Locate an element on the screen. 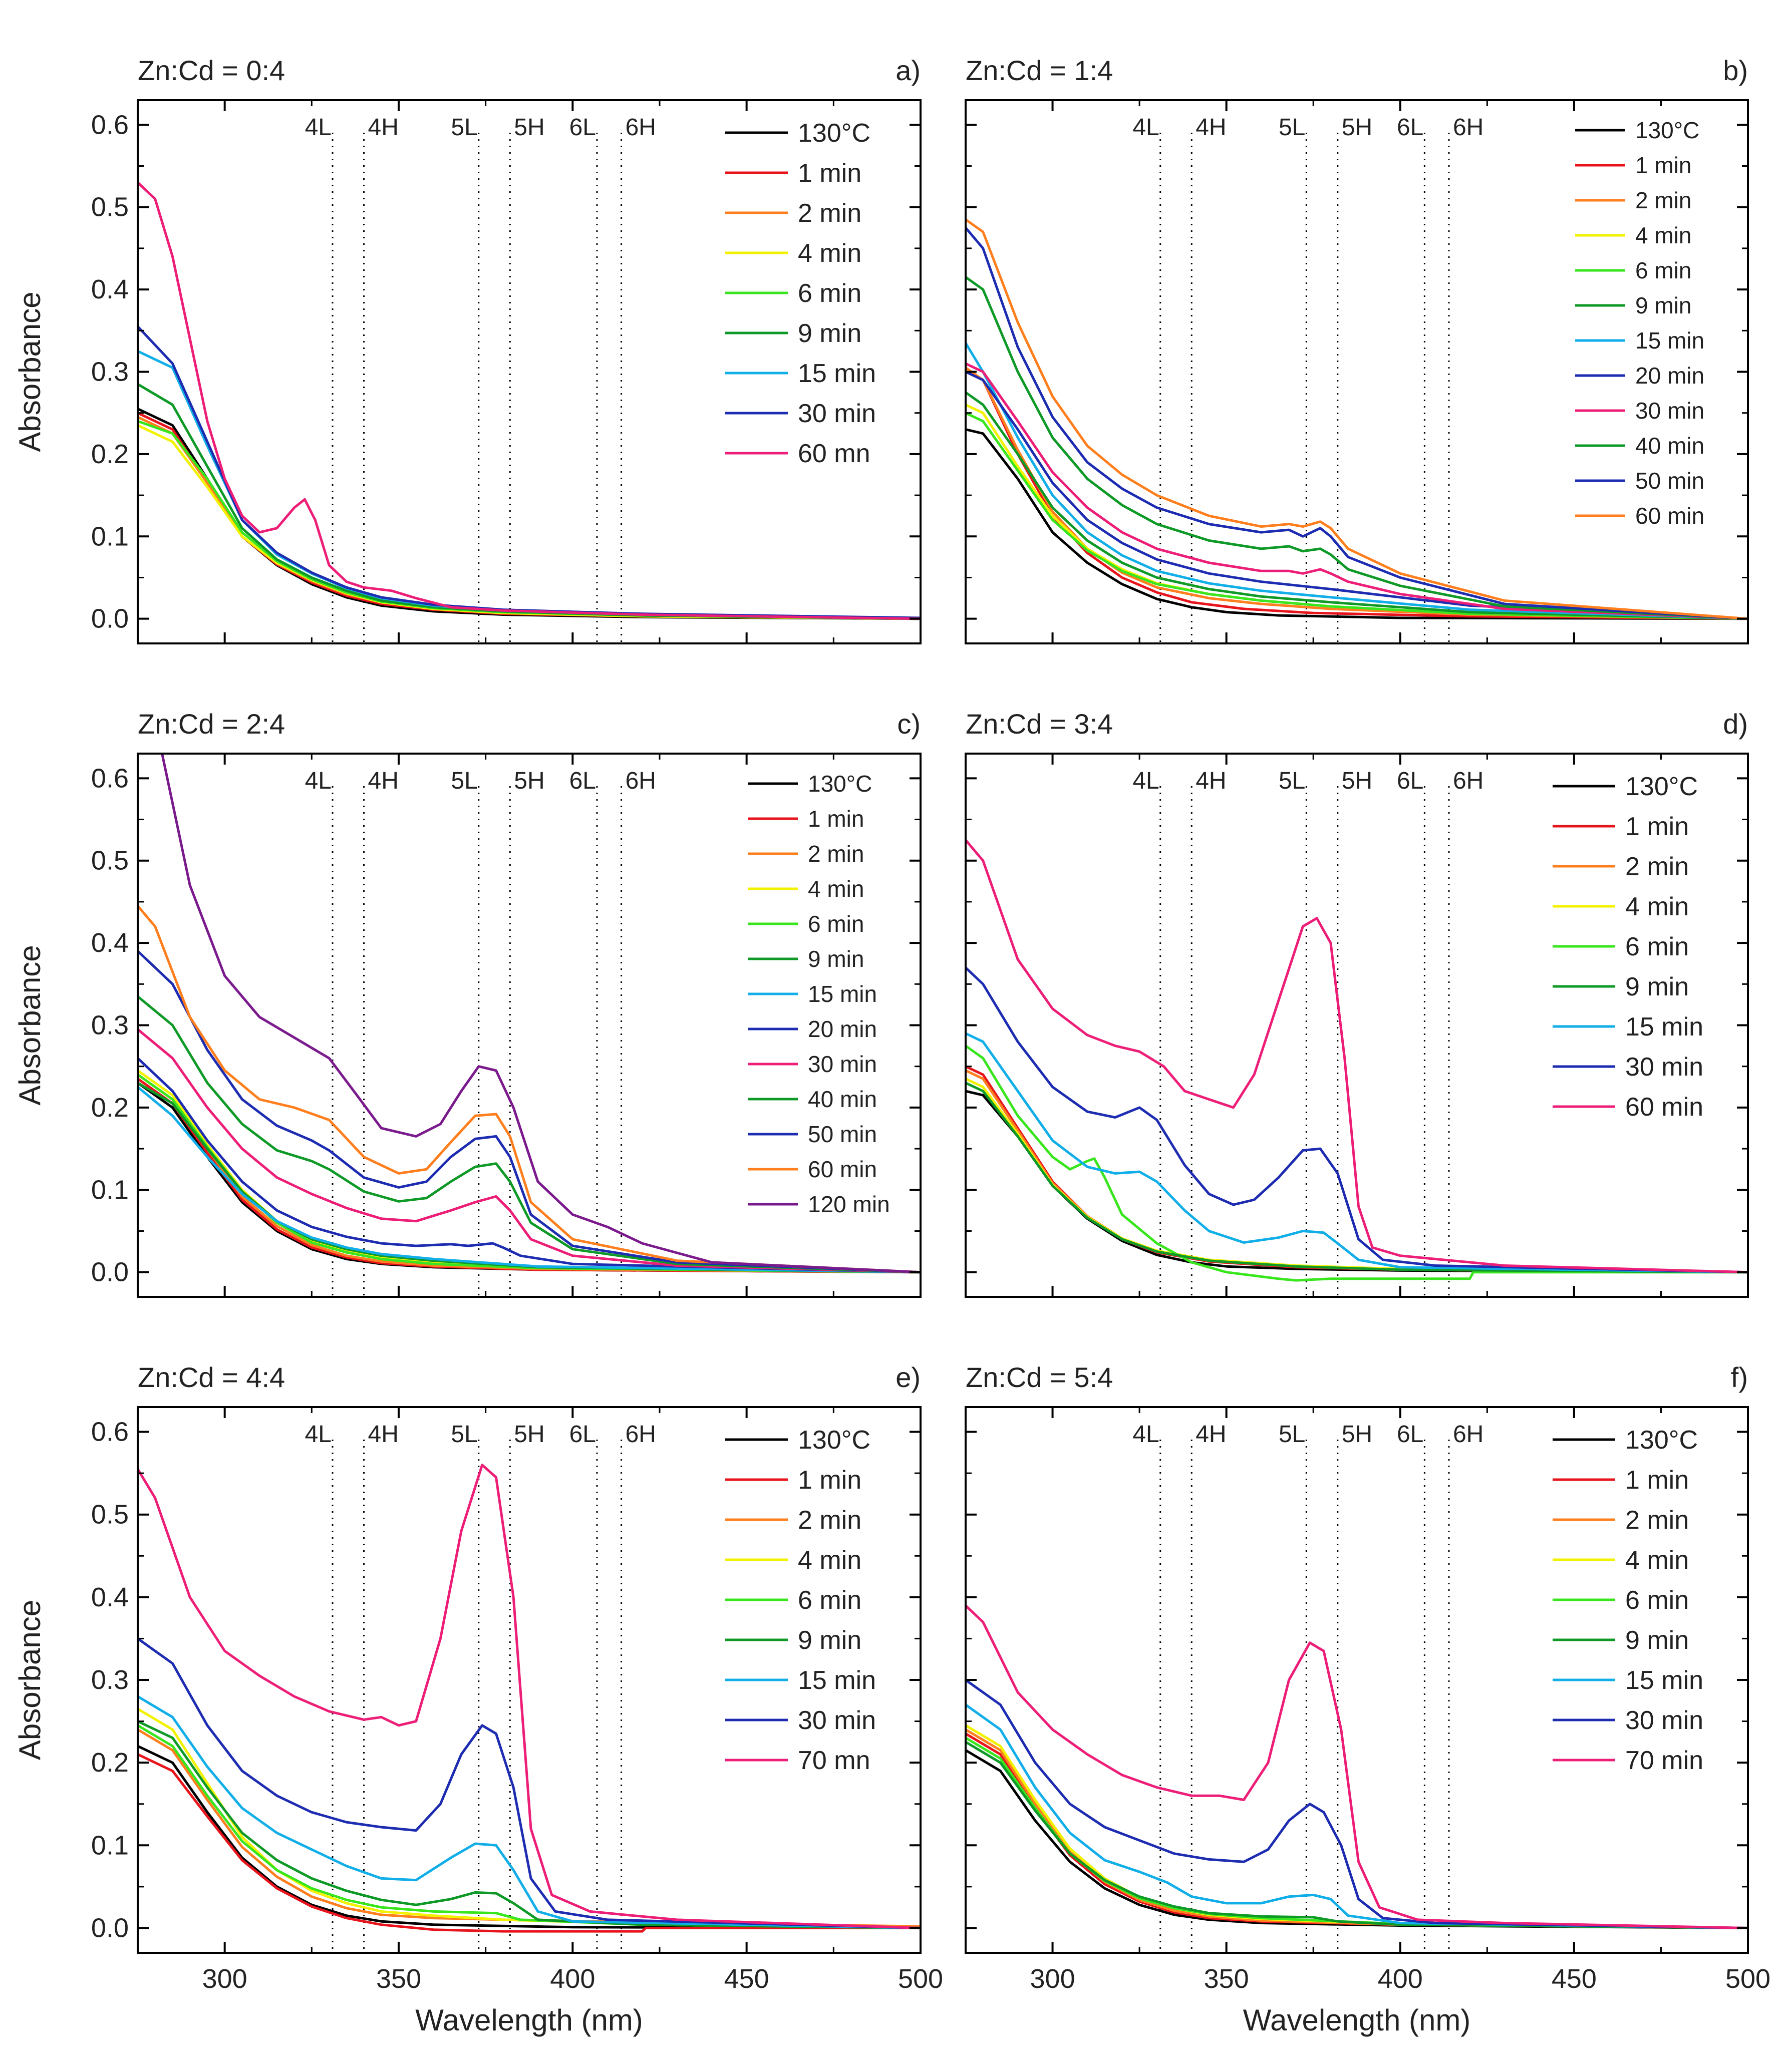  panel-letter: a) is located at coordinates (908, 70).